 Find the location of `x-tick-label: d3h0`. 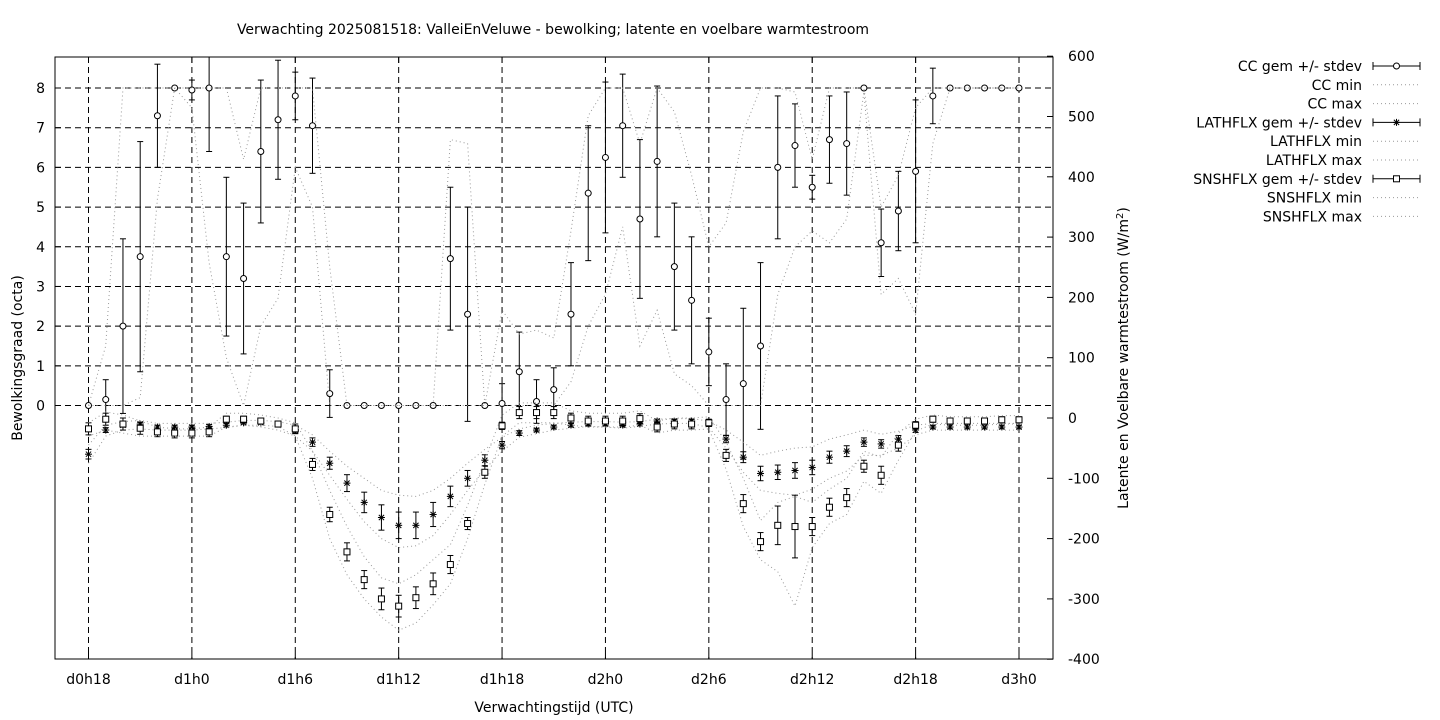

x-tick-label: d3h0 is located at coordinates (1019, 680).